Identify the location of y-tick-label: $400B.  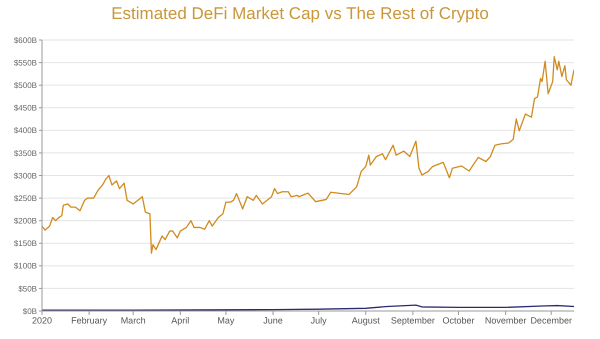
(25, 131).